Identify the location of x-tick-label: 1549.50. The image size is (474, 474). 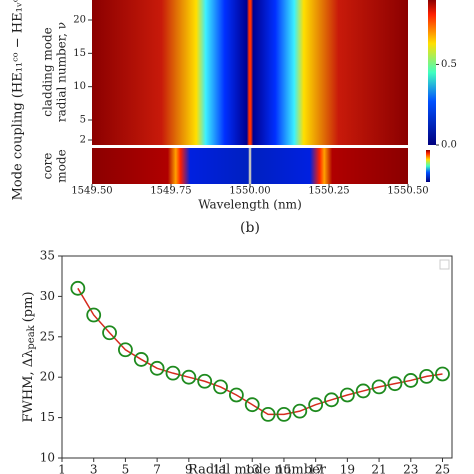
(91, 191).